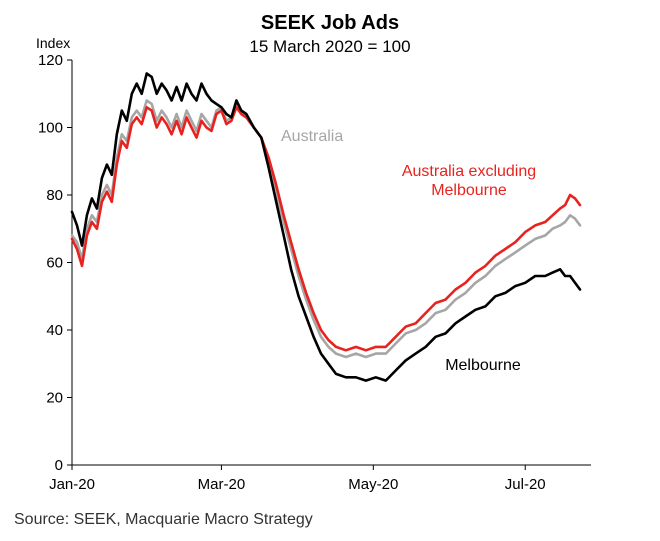 The image size is (660, 541). I want to click on annotation-melbourne: Melbourne, so click(483, 365).